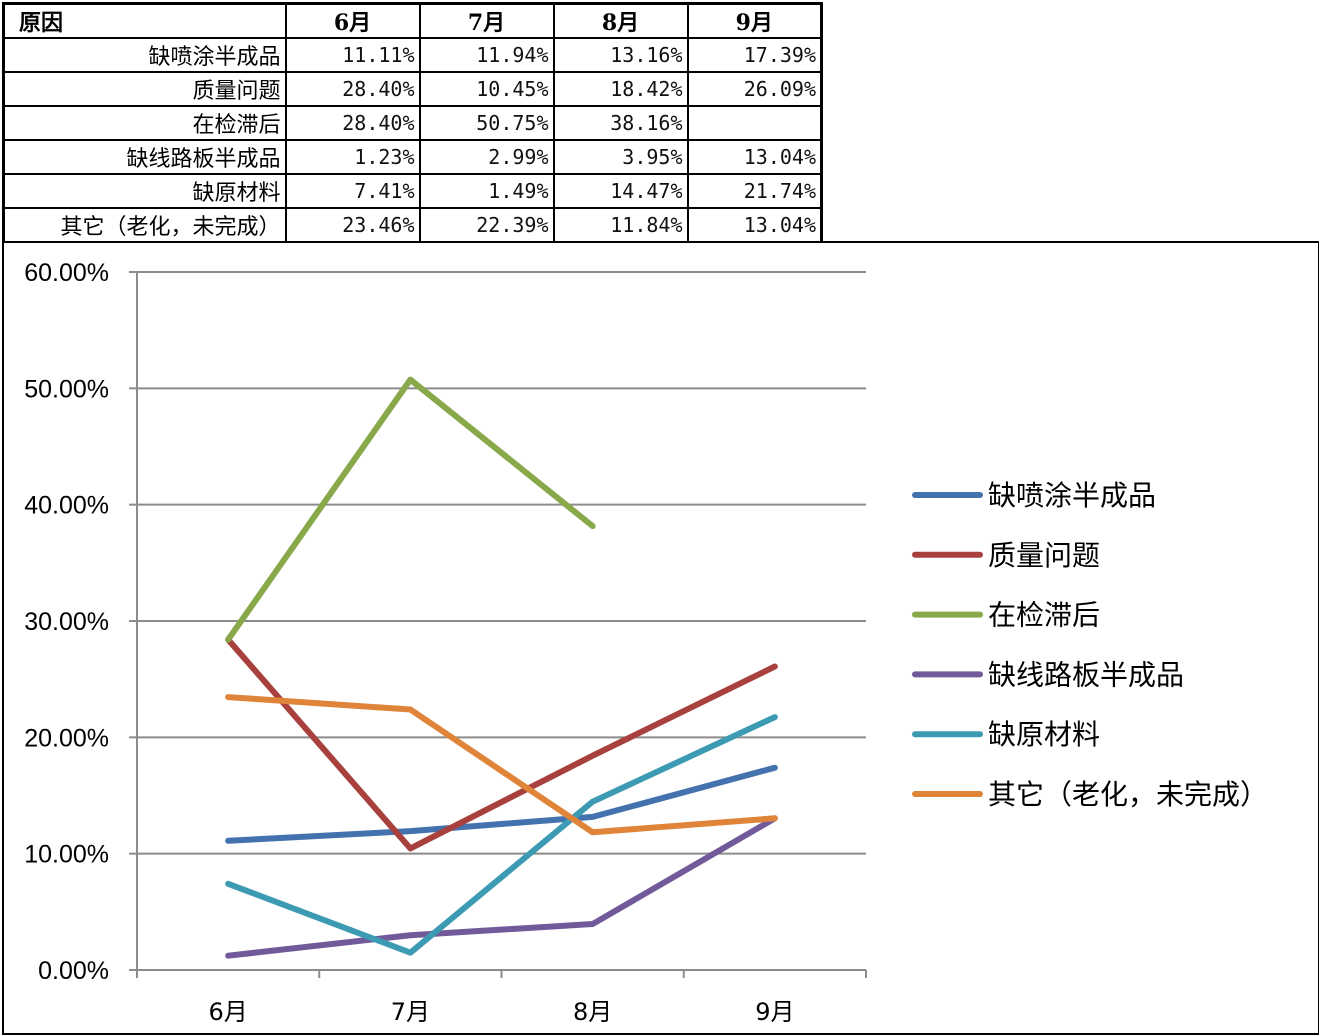 The width and height of the screenshot is (1319, 1035). What do you see at coordinates (66, 622) in the screenshot?
I see `y-tick-label: 30.00%` at bounding box center [66, 622].